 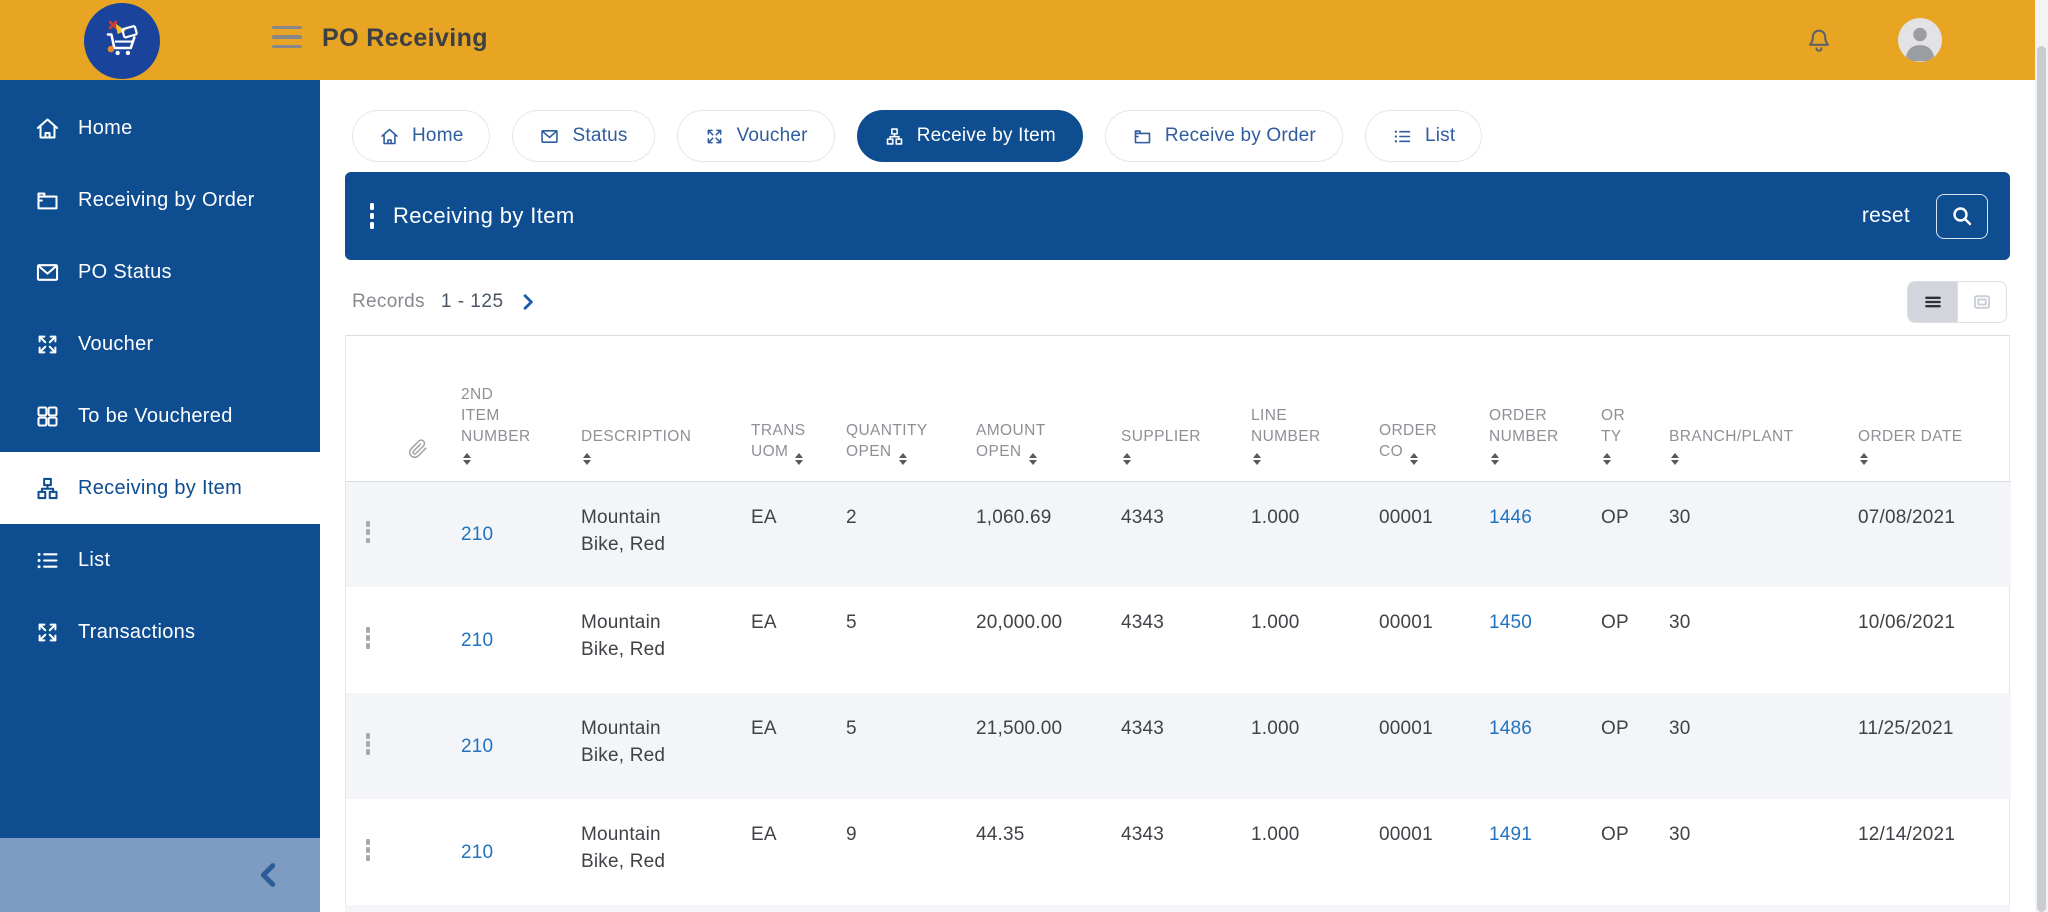 I want to click on cart-logo-icon, so click(x=122, y=41).